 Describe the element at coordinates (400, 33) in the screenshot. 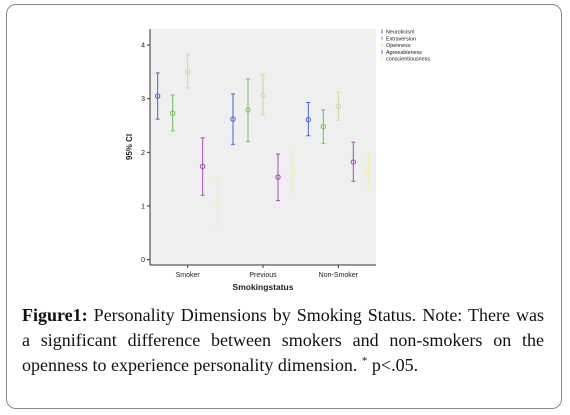

I see `legend-label: Neuroticism` at that location.